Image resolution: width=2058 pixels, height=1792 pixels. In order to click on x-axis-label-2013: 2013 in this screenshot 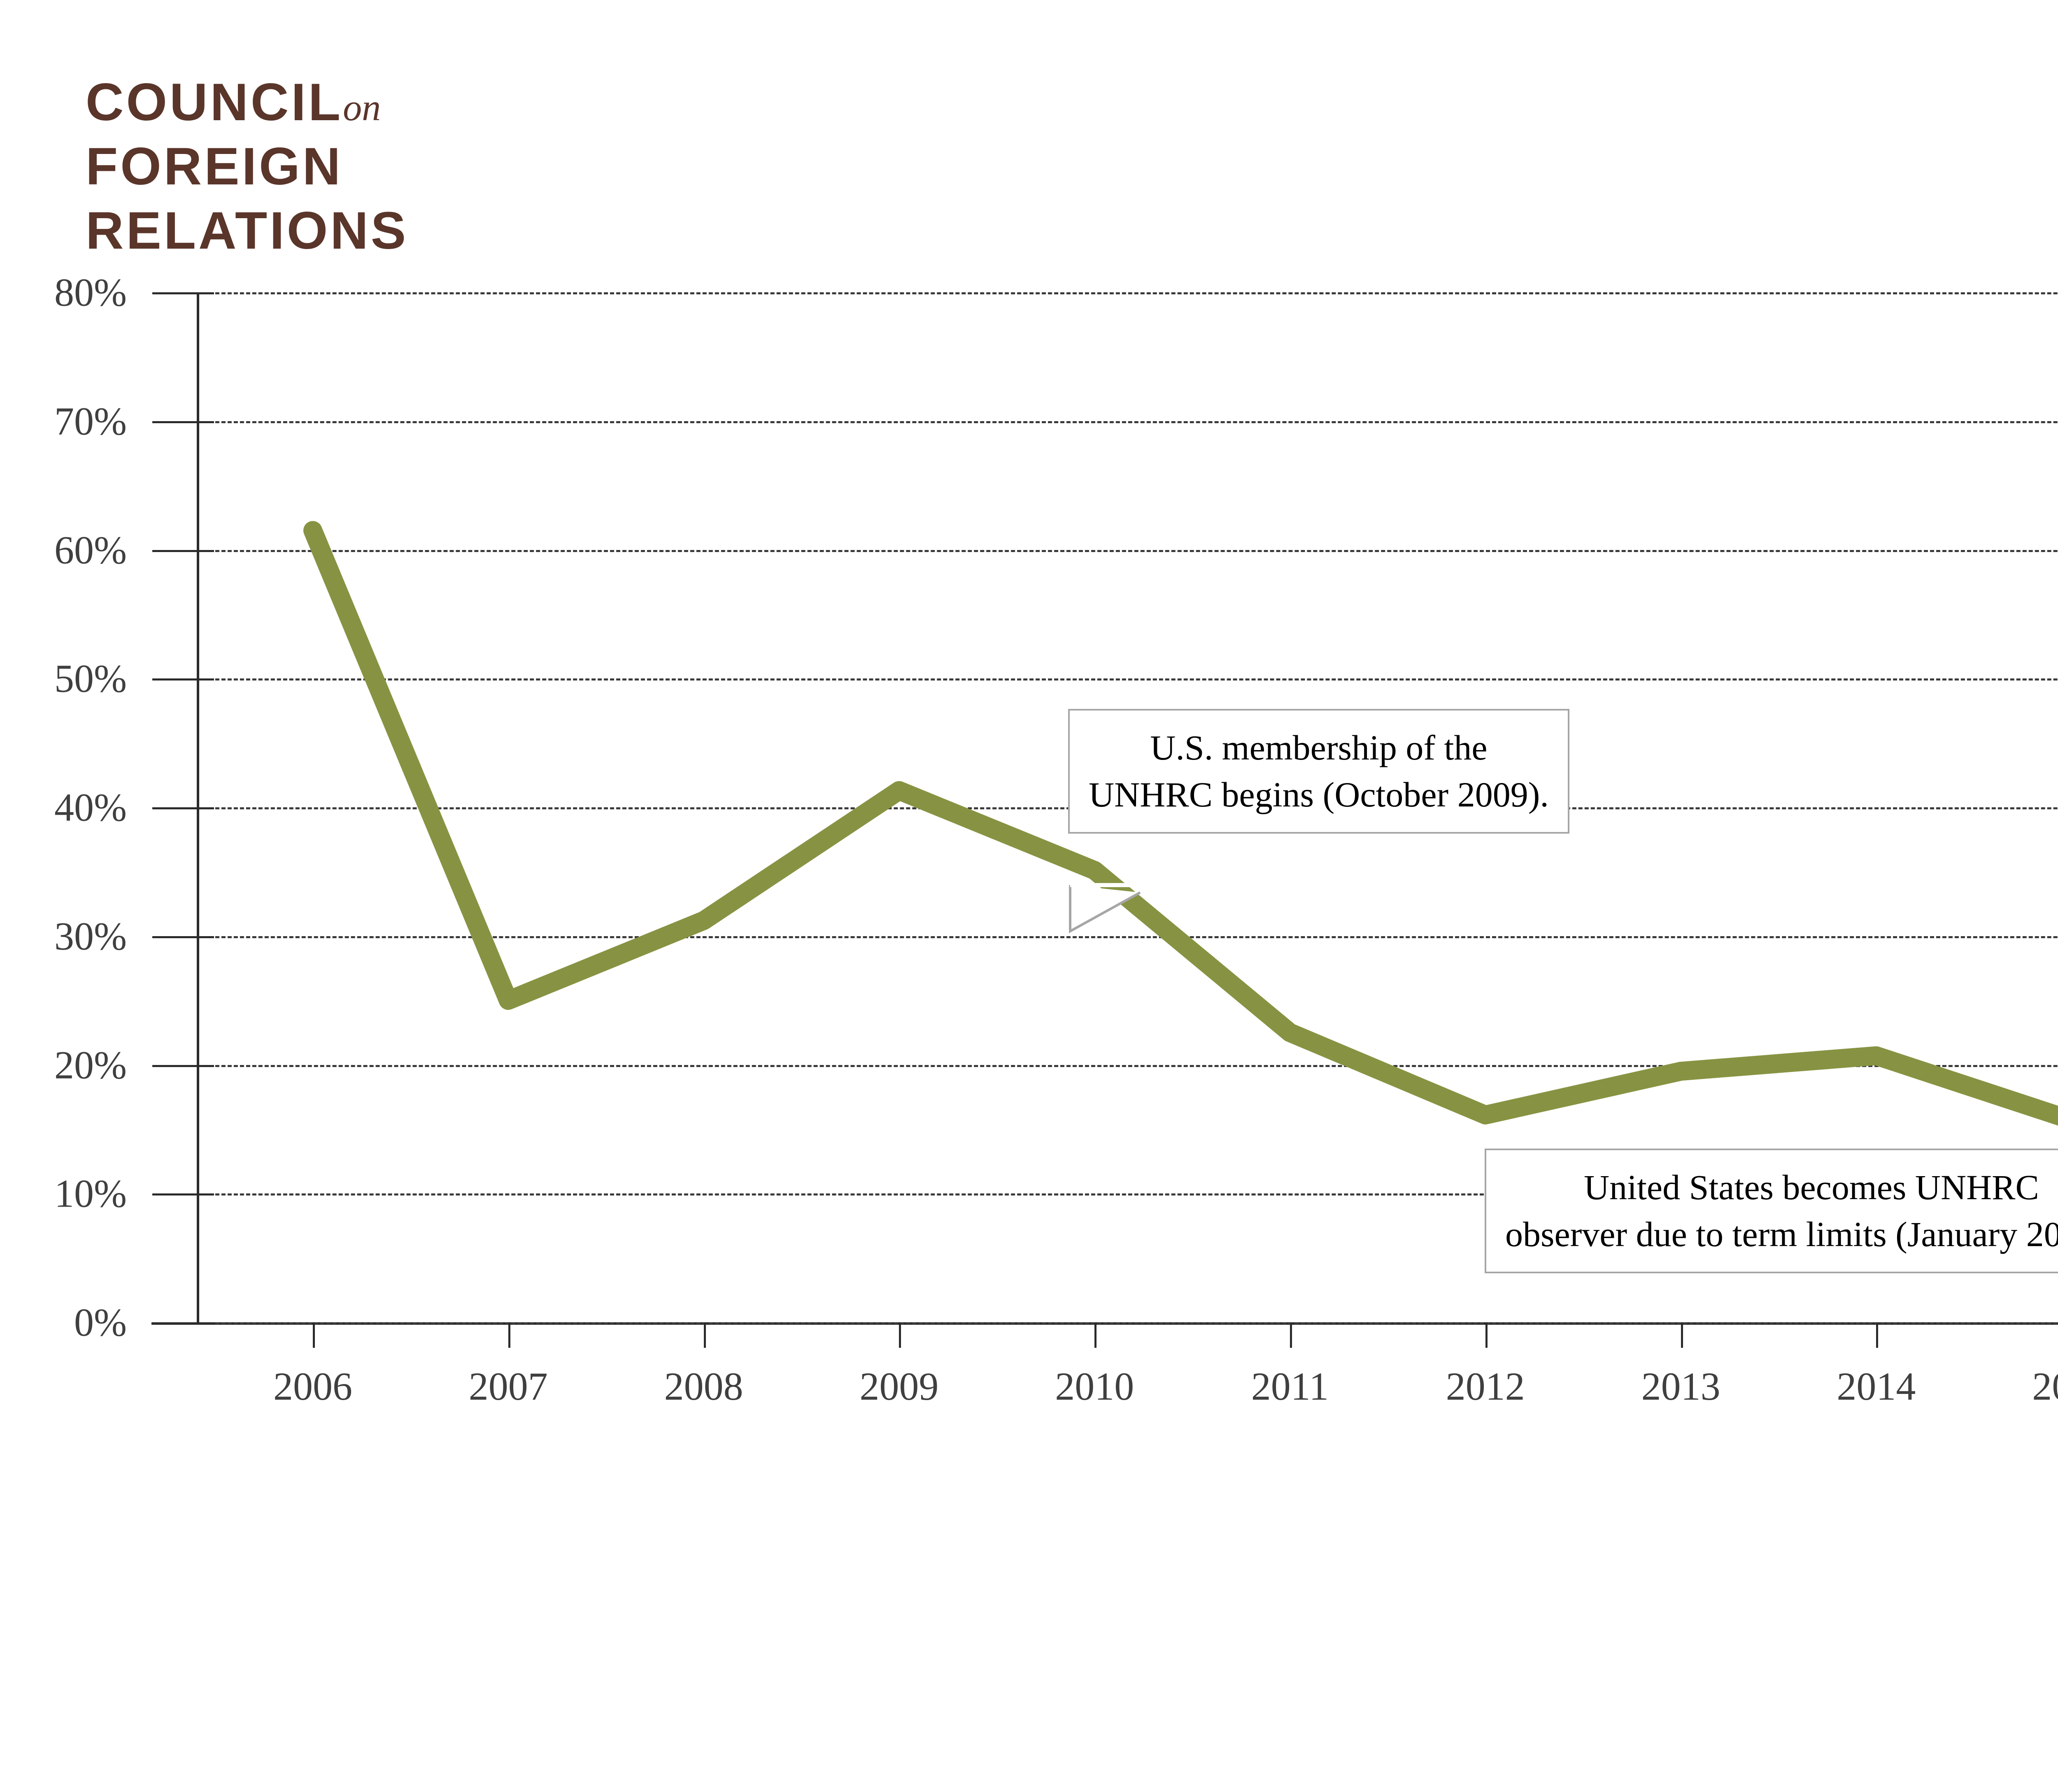, I will do `click(1680, 1386)`.